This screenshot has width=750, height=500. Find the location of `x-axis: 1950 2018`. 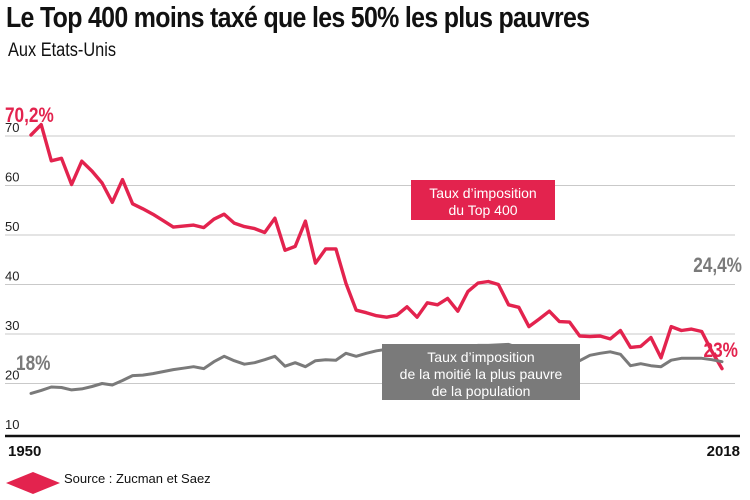

x-axis: 1950 2018 is located at coordinates (372, 447).